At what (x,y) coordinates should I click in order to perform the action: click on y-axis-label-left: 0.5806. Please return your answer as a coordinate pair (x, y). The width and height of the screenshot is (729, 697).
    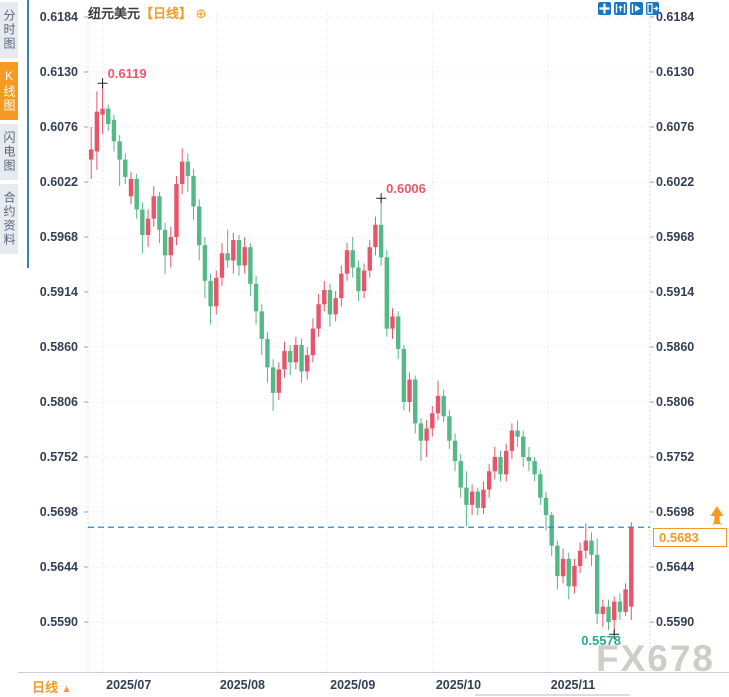
    Looking at the image, I should click on (58, 402).